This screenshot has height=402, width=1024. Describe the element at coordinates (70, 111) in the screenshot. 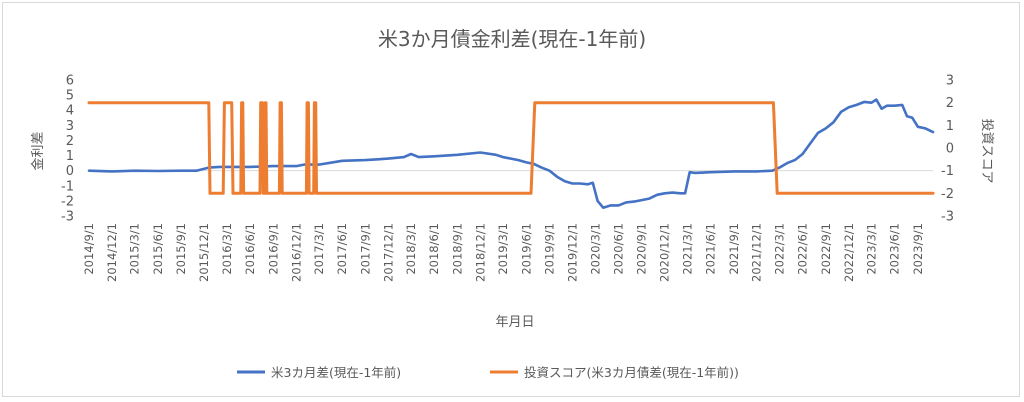

I see `y-tick-left: 4` at that location.